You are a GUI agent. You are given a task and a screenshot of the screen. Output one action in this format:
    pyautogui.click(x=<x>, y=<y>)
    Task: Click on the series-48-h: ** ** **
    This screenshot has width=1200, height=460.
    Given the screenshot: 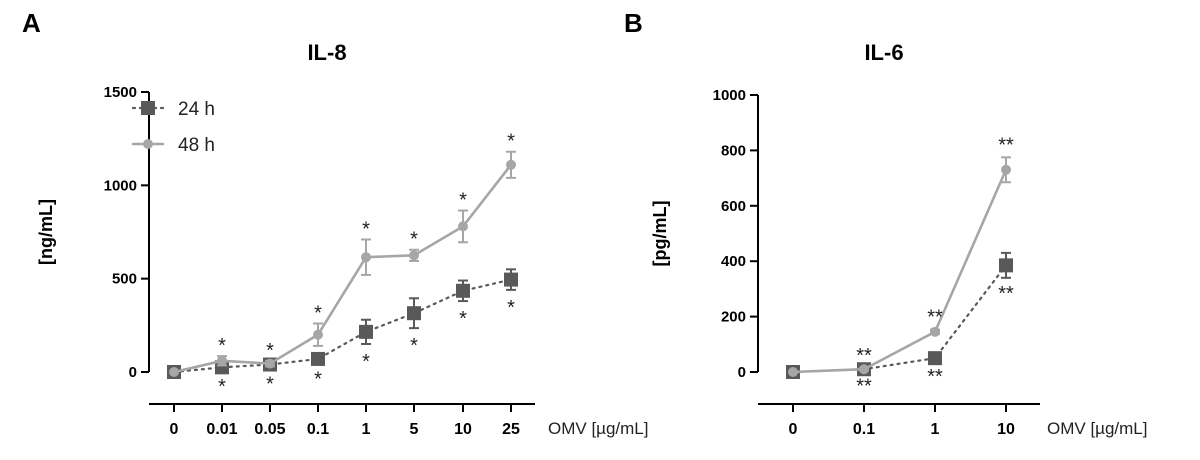 What is the action you would take?
    pyautogui.click(x=901, y=255)
    